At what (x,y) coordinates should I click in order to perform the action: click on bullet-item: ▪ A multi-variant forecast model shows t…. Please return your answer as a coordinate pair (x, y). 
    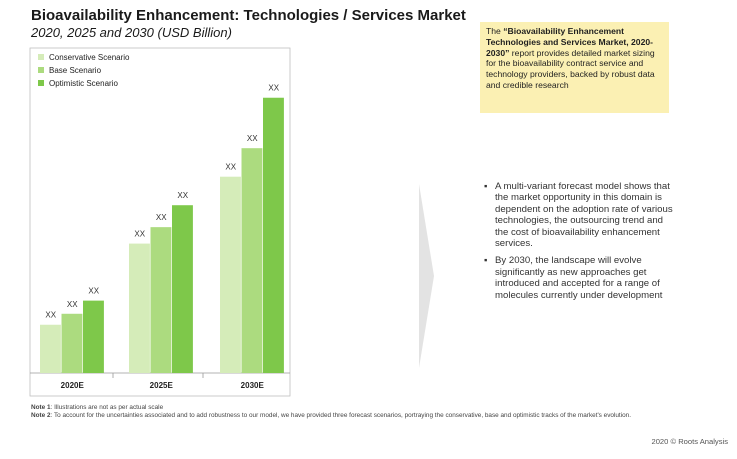
    Looking at the image, I should click on (578, 215).